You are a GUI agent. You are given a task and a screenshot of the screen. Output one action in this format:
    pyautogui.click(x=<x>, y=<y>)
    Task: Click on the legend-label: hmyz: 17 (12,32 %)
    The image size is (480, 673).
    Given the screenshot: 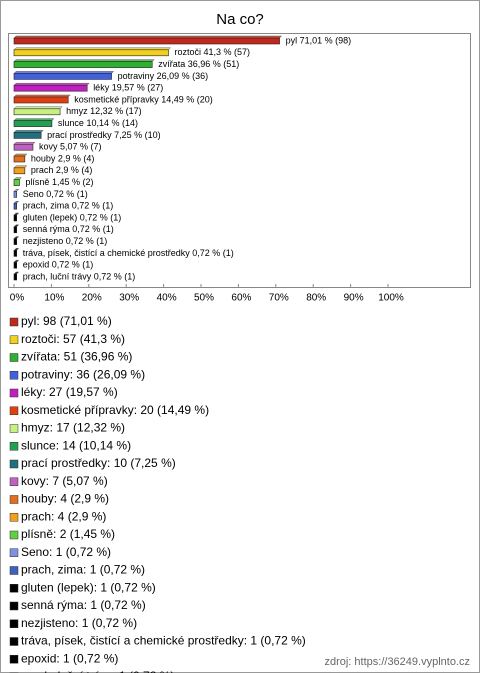 What is the action you would take?
    pyautogui.click(x=73, y=428)
    